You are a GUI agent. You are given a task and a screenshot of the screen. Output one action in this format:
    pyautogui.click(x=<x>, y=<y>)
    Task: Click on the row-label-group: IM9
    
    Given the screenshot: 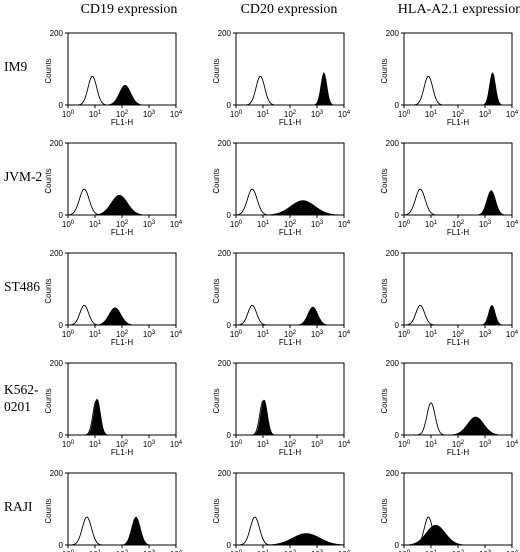 What is the action you would take?
    pyautogui.click(x=15, y=66)
    